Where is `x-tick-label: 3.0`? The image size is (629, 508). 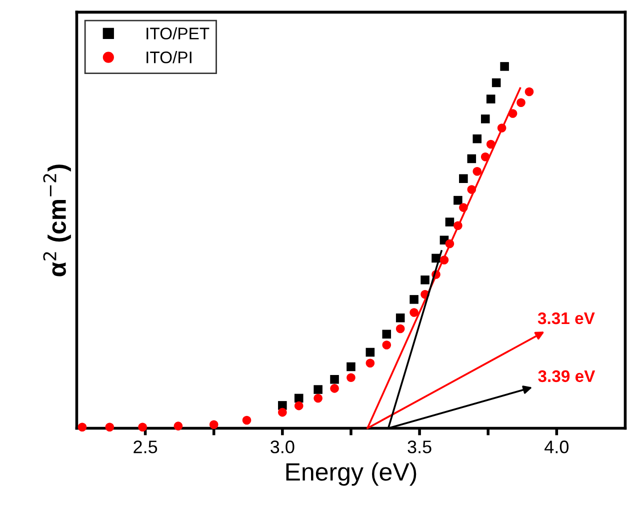 x-tick-label: 3.0 is located at coordinates (282, 447).